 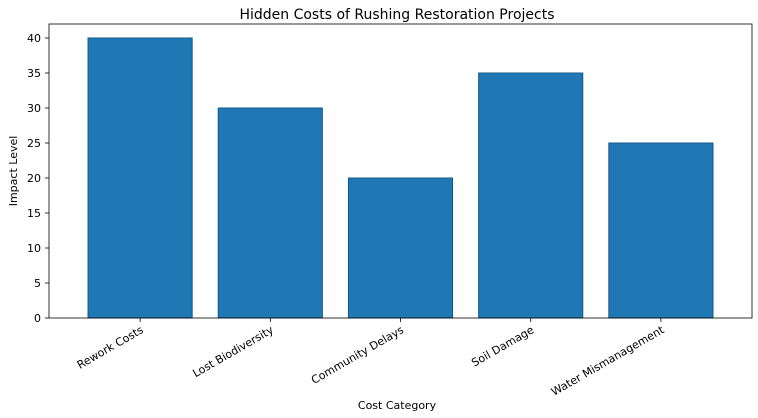 I want to click on y-tick-label: 15, so click(x=34, y=213).